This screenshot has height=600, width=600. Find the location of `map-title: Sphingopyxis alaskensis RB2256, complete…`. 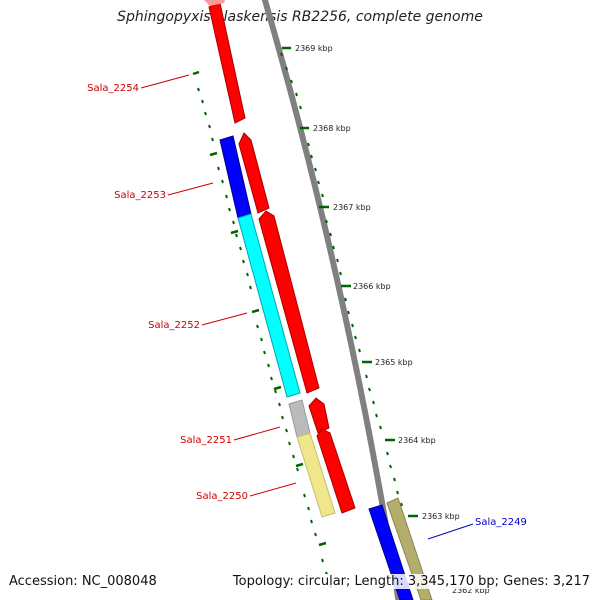

map-title: Sphingopyxis alaskensis RB2256, complete… is located at coordinates (300, 17).